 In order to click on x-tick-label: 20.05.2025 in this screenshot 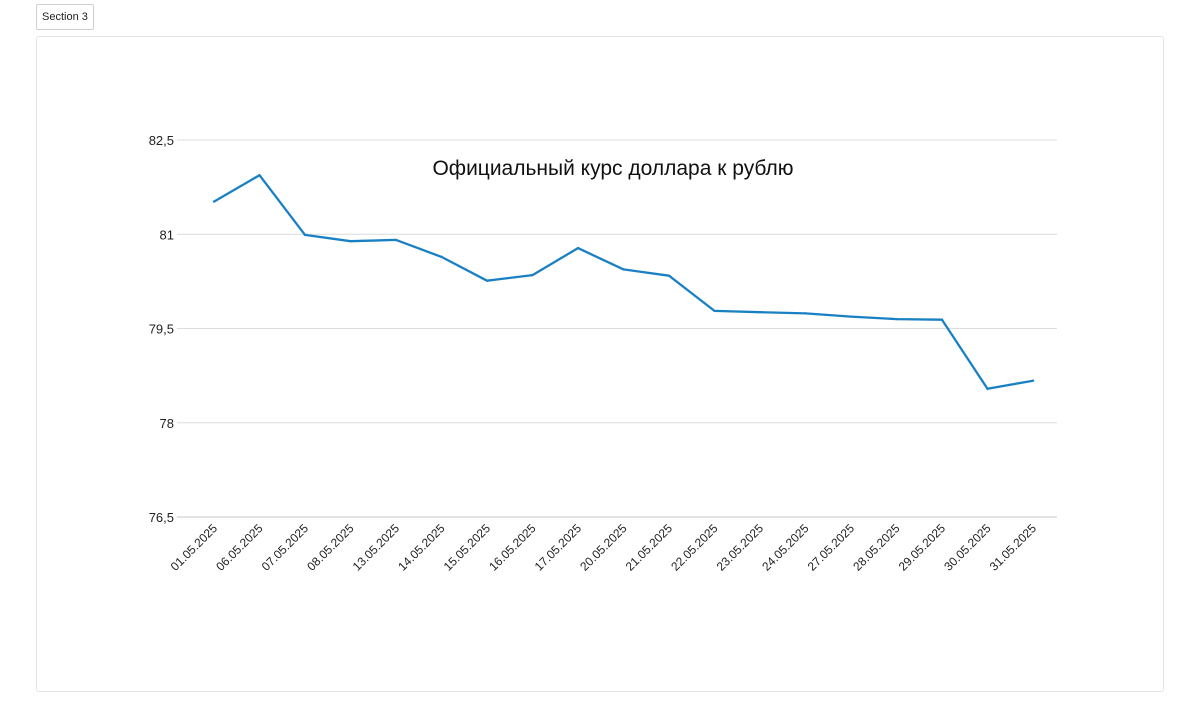, I will do `click(603, 547)`.